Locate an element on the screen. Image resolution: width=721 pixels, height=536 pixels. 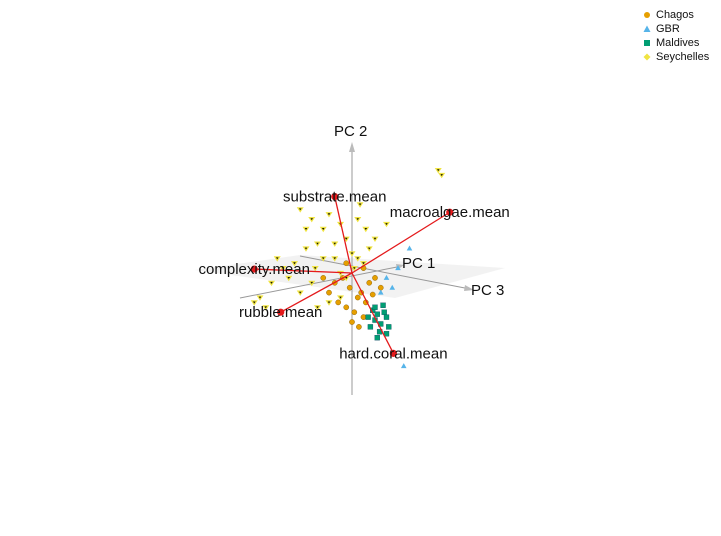
vector-macroalgae-mean is located at coordinates (401, 242).